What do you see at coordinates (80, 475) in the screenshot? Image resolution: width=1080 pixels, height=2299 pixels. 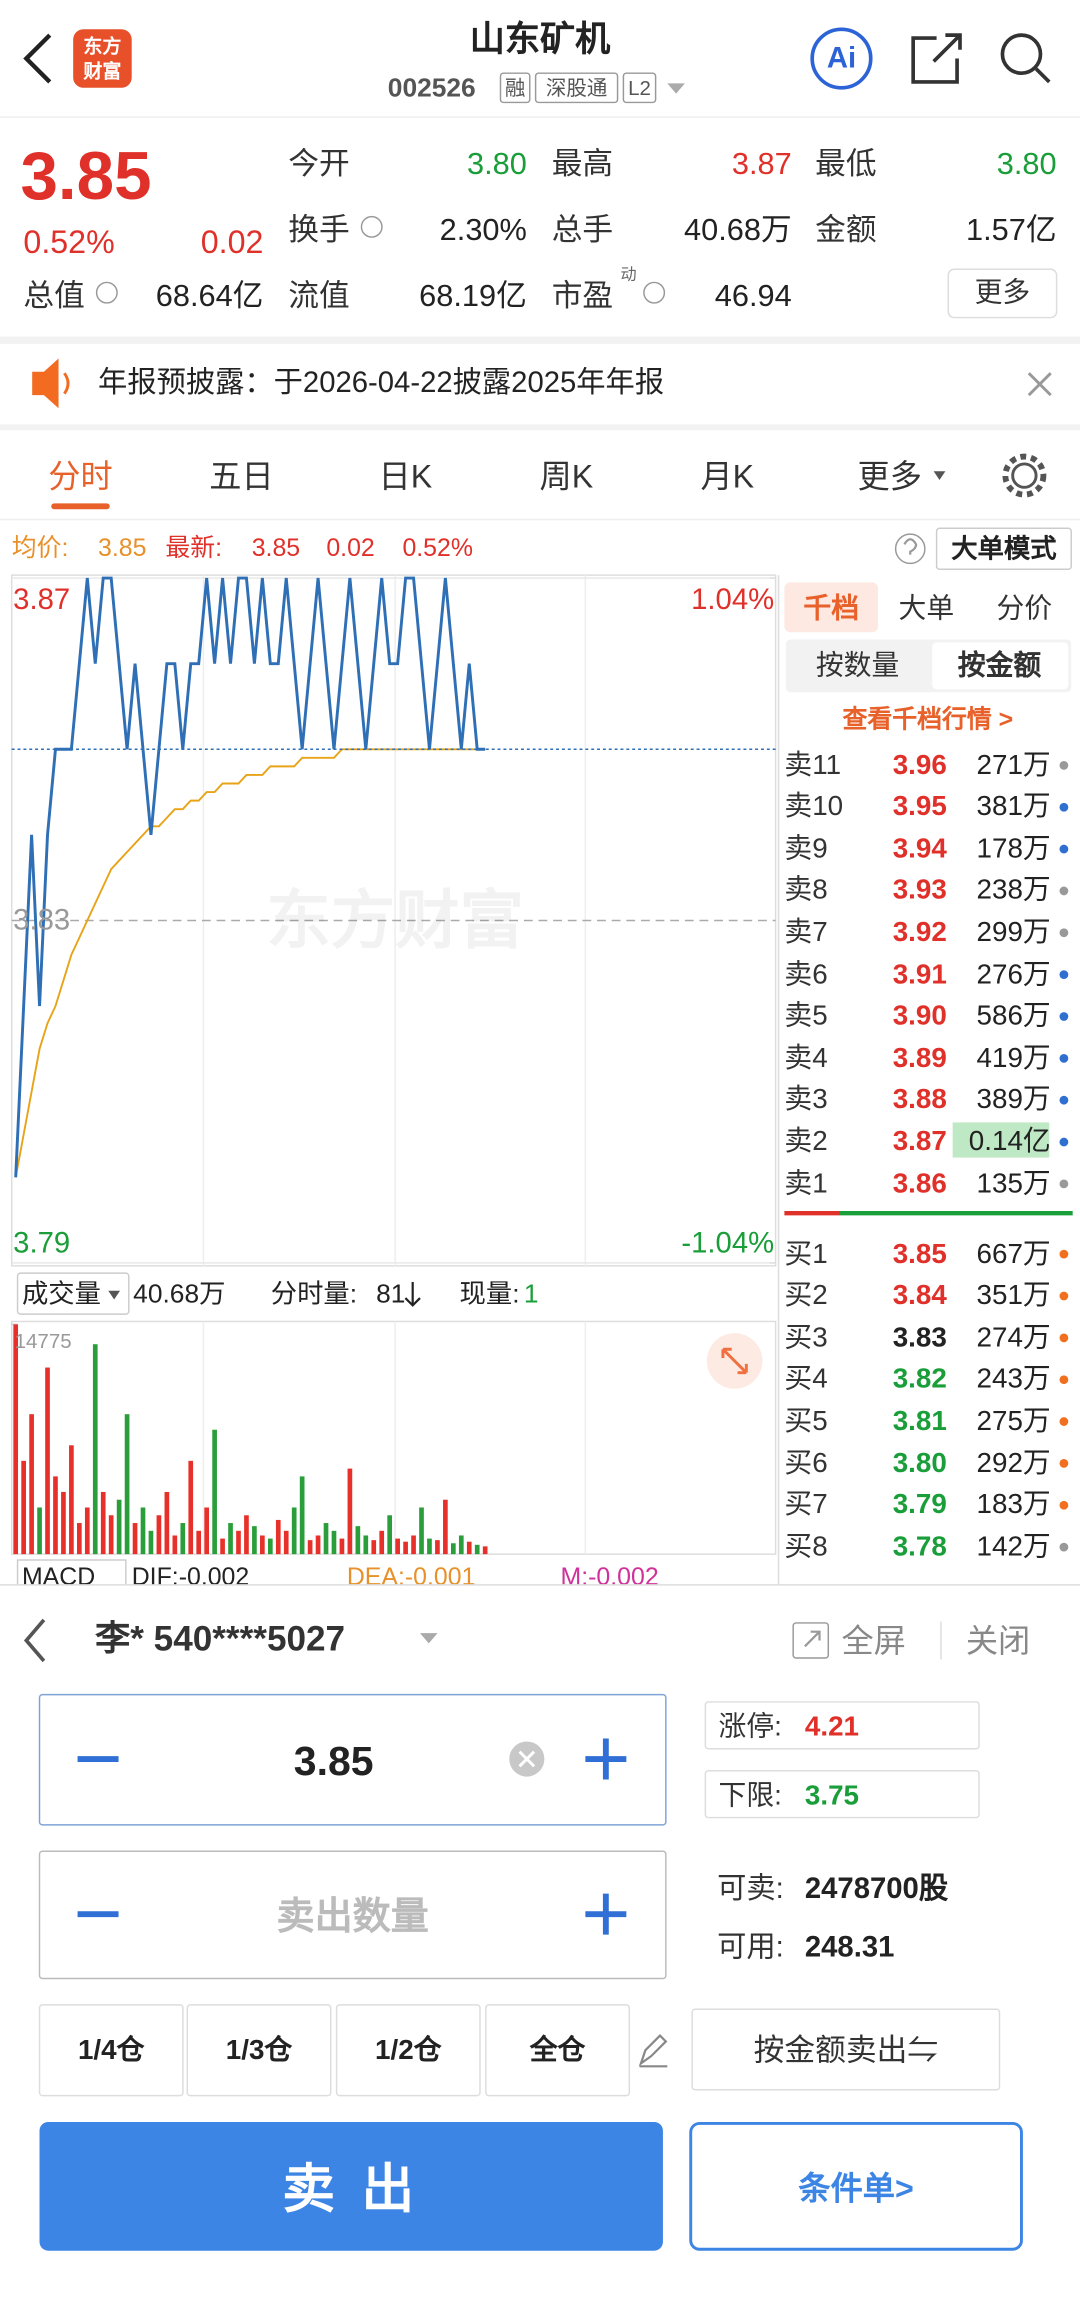 I see `chart-tab: 分时` at bounding box center [80, 475].